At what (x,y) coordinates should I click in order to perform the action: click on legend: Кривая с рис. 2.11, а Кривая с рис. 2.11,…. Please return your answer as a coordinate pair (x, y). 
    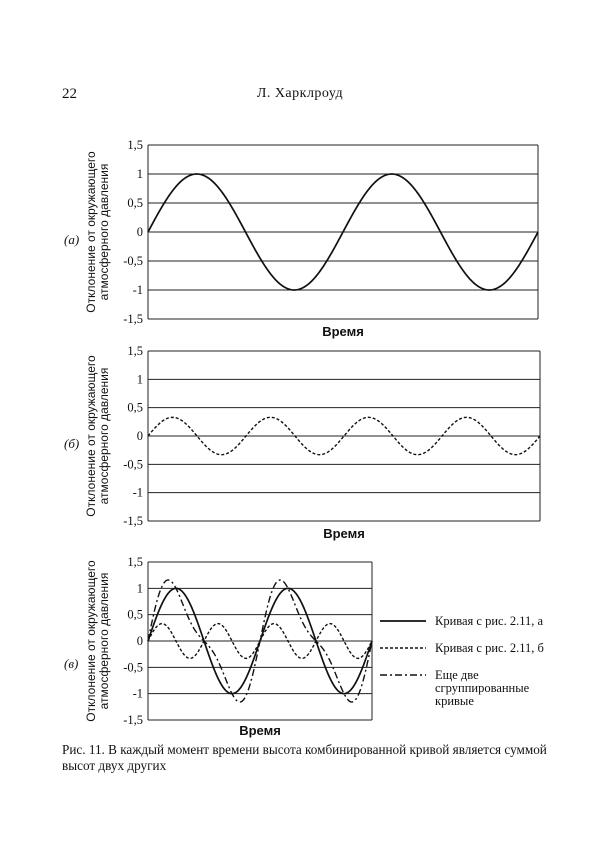
    Looking at the image, I should click on (462, 661).